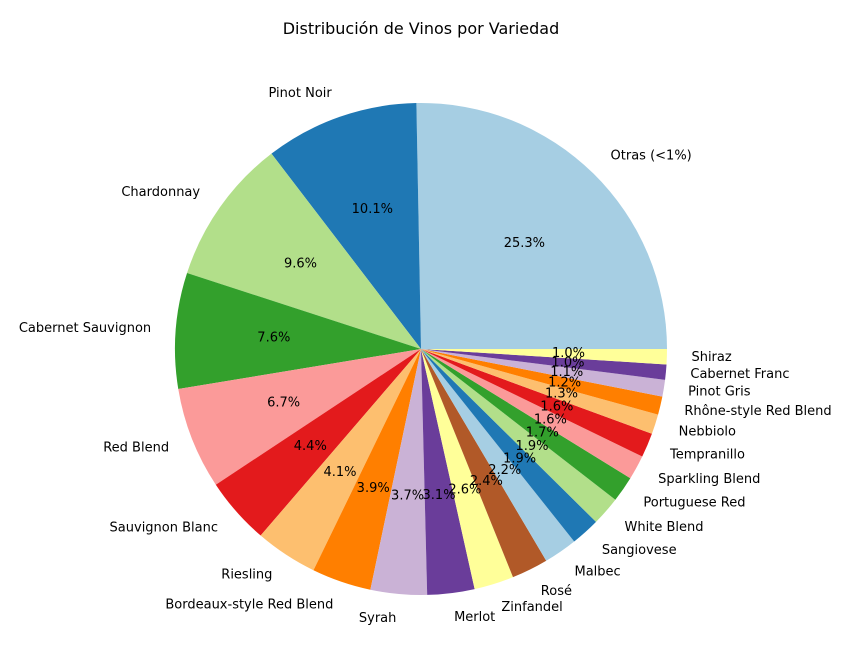 Image resolution: width=852 pixels, height=658 pixels. I want to click on slice-percent-sparkling-blend: 1.6%, so click(550, 420).